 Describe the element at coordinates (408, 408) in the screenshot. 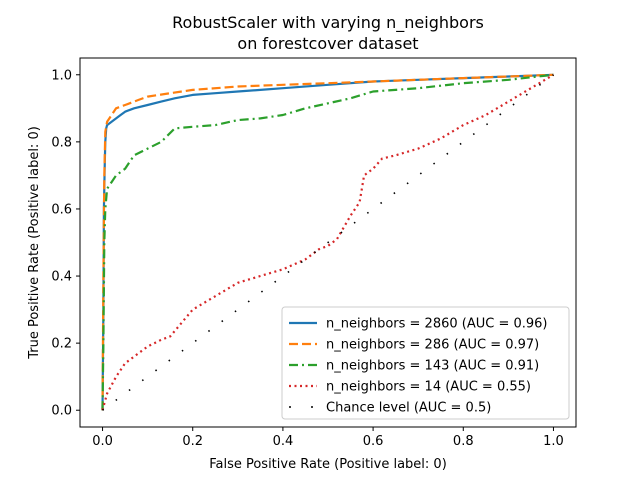

I see `legend-label-4: Chance level (AUC = 0.5)` at that location.